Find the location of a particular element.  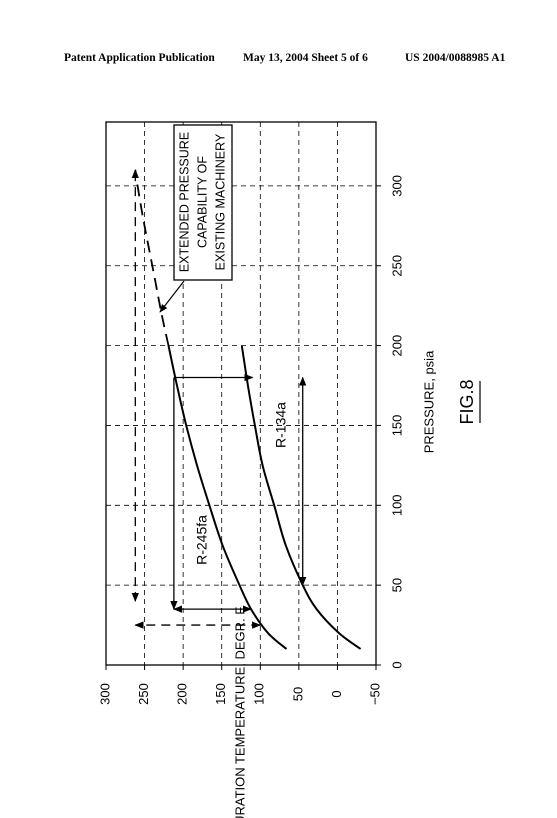

y-tick-label: 50 is located at coordinates (297, 694).